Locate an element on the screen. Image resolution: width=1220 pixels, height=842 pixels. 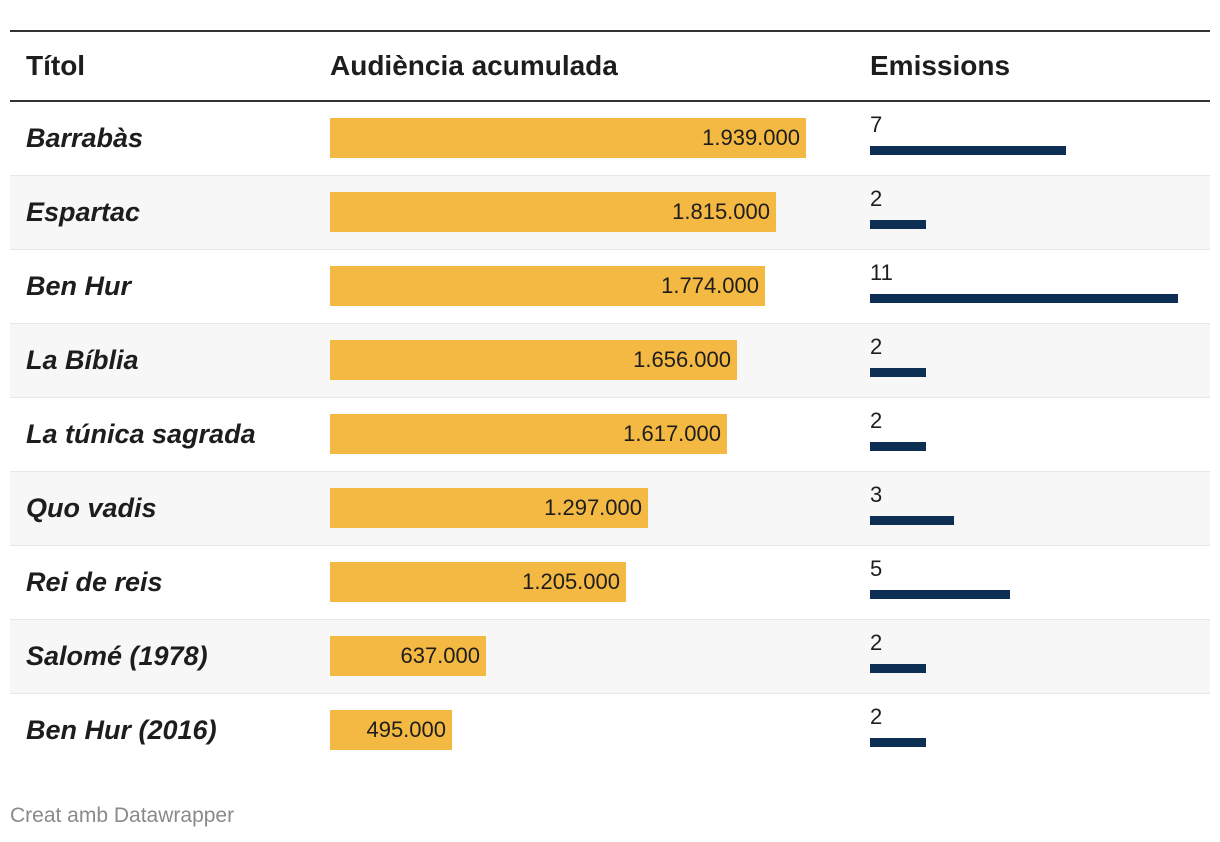
header-broadcasts: Emissions is located at coordinates (940, 65).